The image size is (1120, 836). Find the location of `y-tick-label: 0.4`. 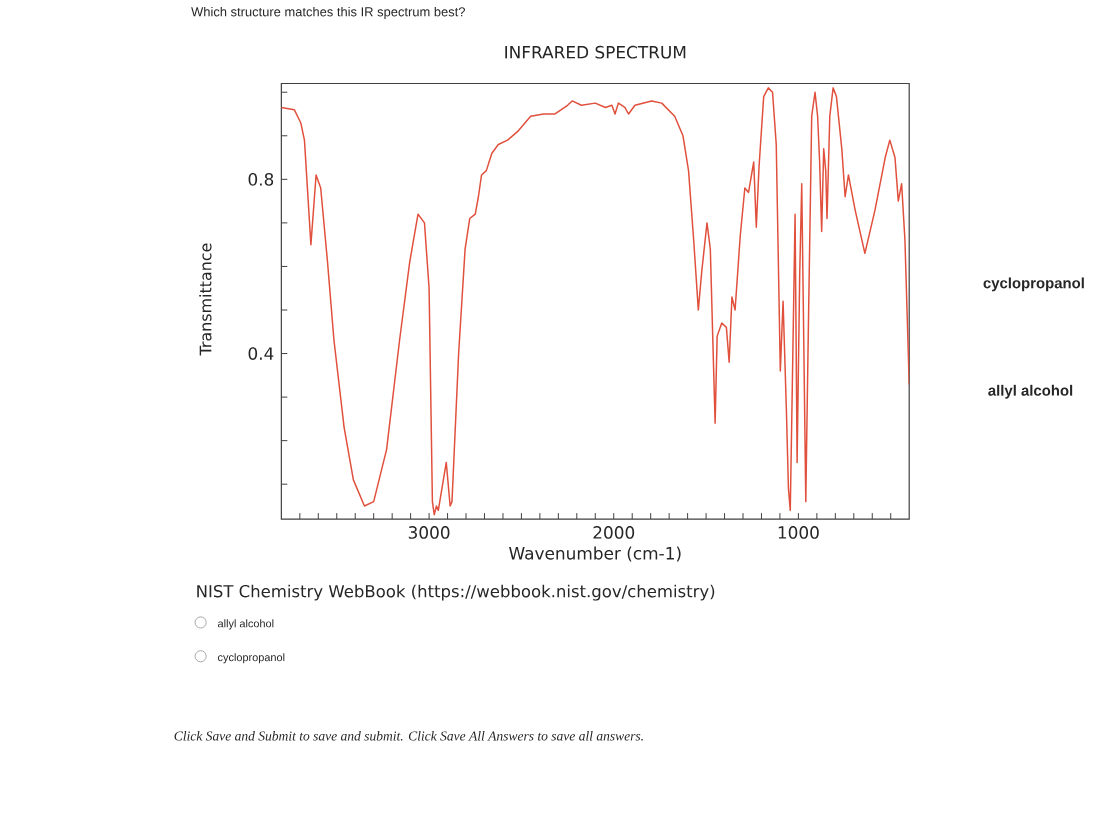

y-tick-label: 0.4 is located at coordinates (261, 354).